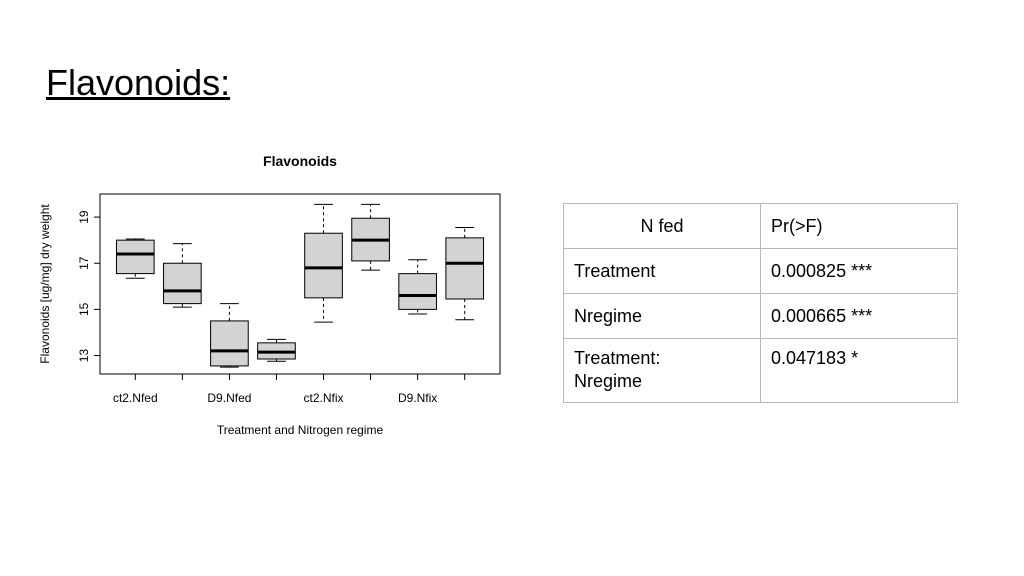  I want to click on plot-frame, so click(300, 284).